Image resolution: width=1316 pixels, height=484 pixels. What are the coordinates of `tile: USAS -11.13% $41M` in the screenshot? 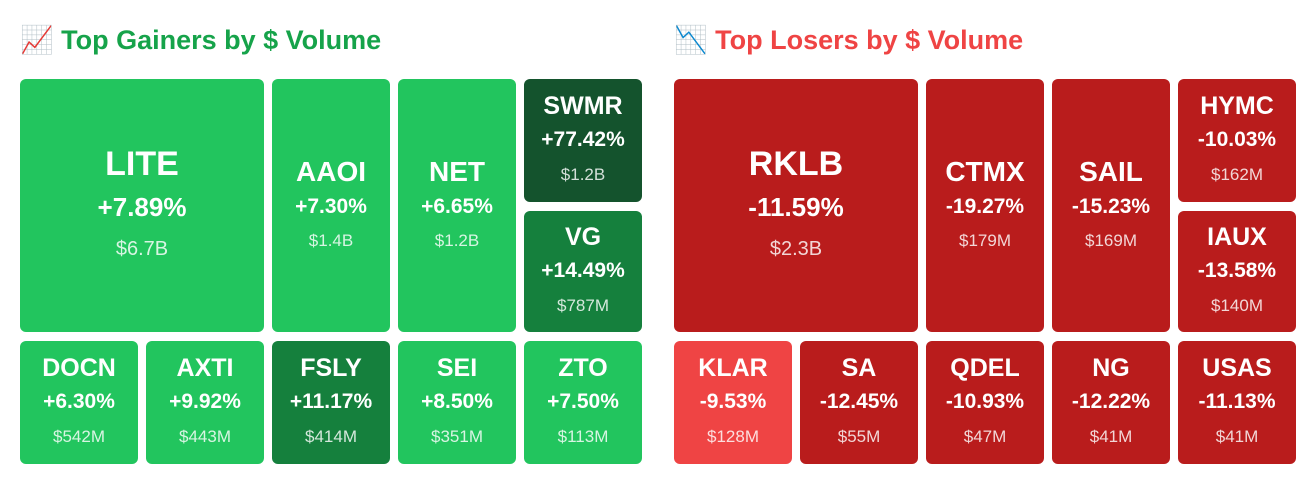 It's located at (1237, 402).